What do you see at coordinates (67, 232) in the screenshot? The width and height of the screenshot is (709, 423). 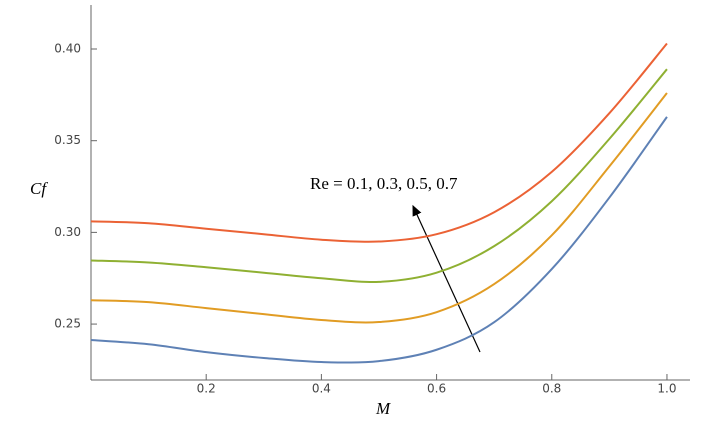 I see `y-tick-label: 0.30` at bounding box center [67, 232].